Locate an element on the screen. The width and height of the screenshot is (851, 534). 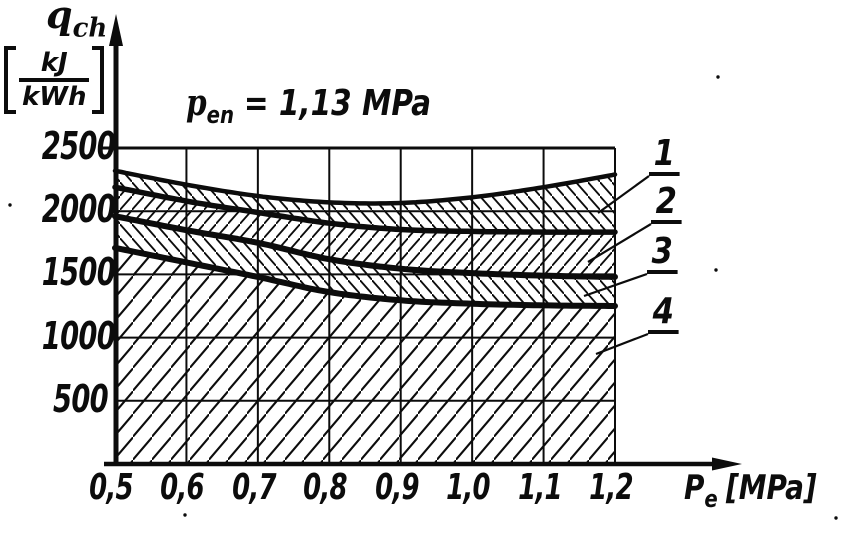
x-tick-label-7: 1,2 is located at coordinates (611, 487).